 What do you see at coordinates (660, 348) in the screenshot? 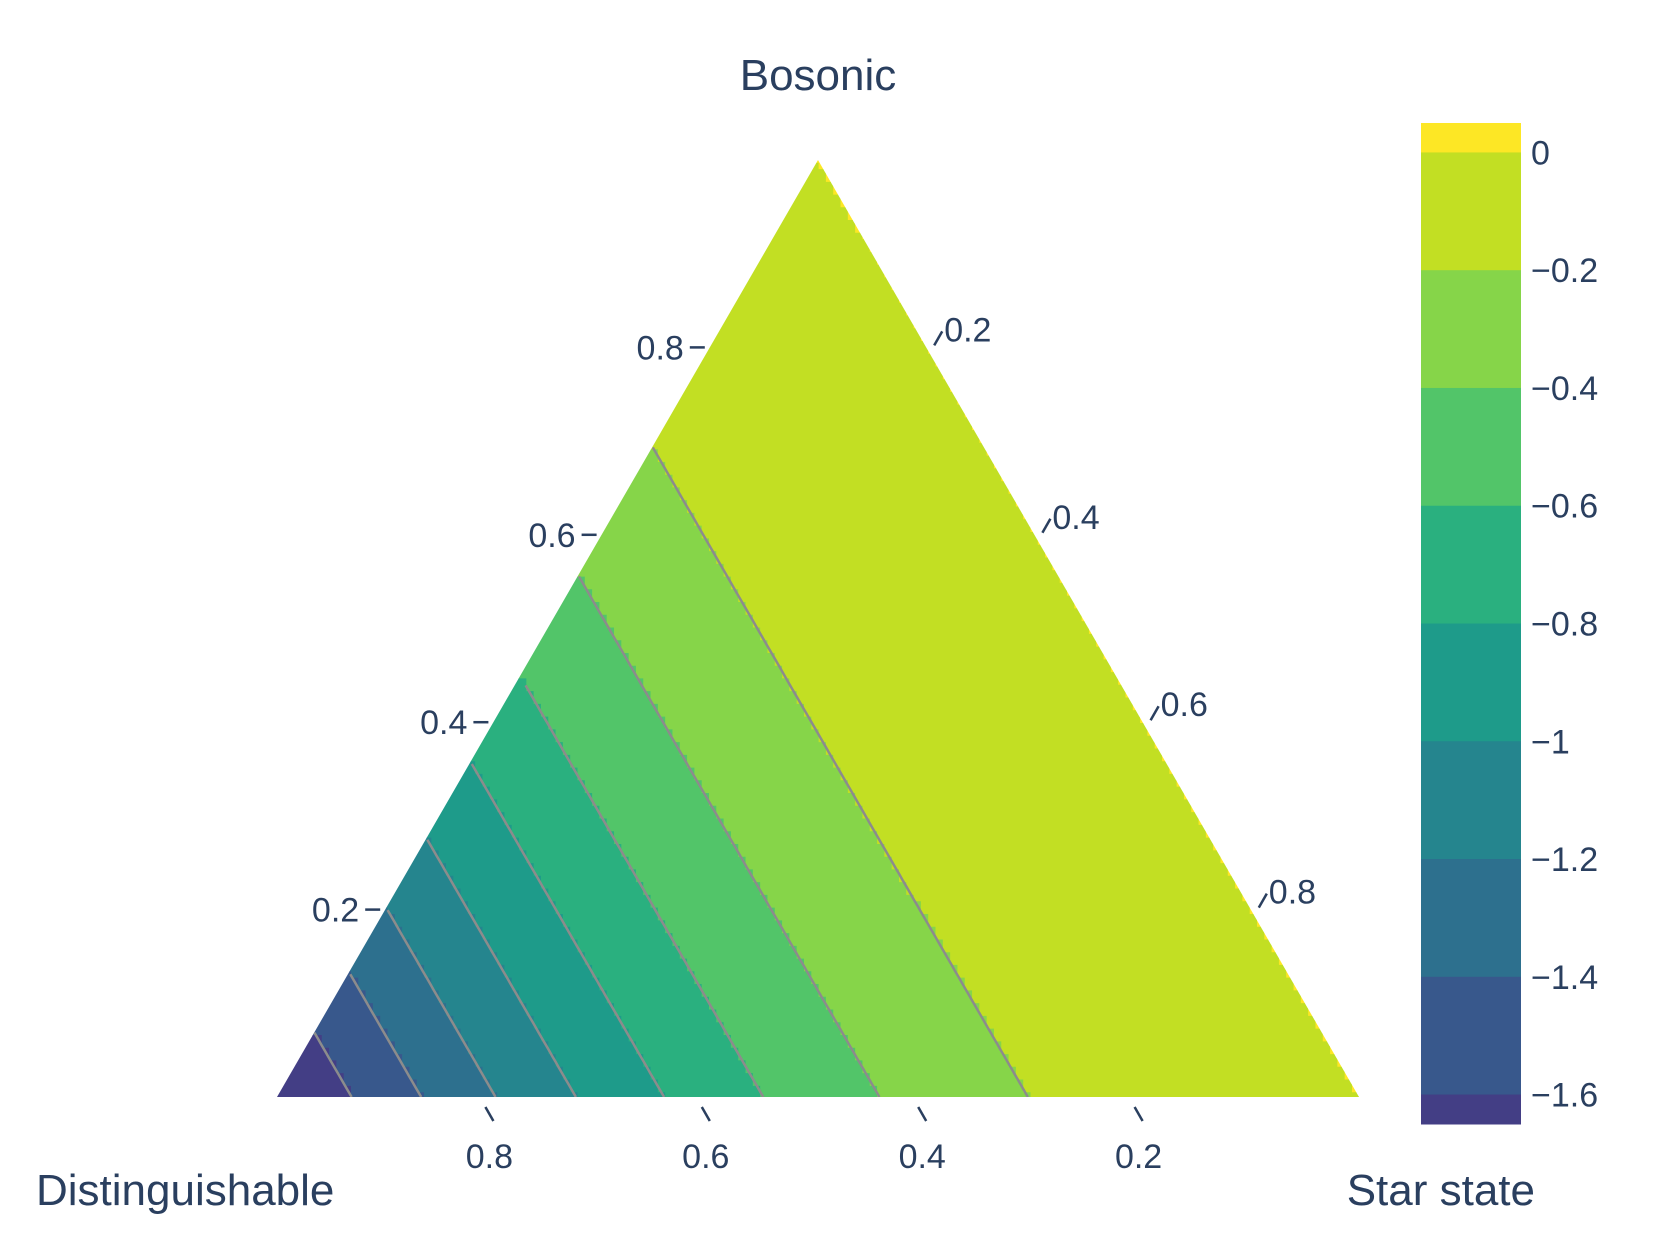
I see `tick-label-top-axis-3: 0.8` at bounding box center [660, 348].